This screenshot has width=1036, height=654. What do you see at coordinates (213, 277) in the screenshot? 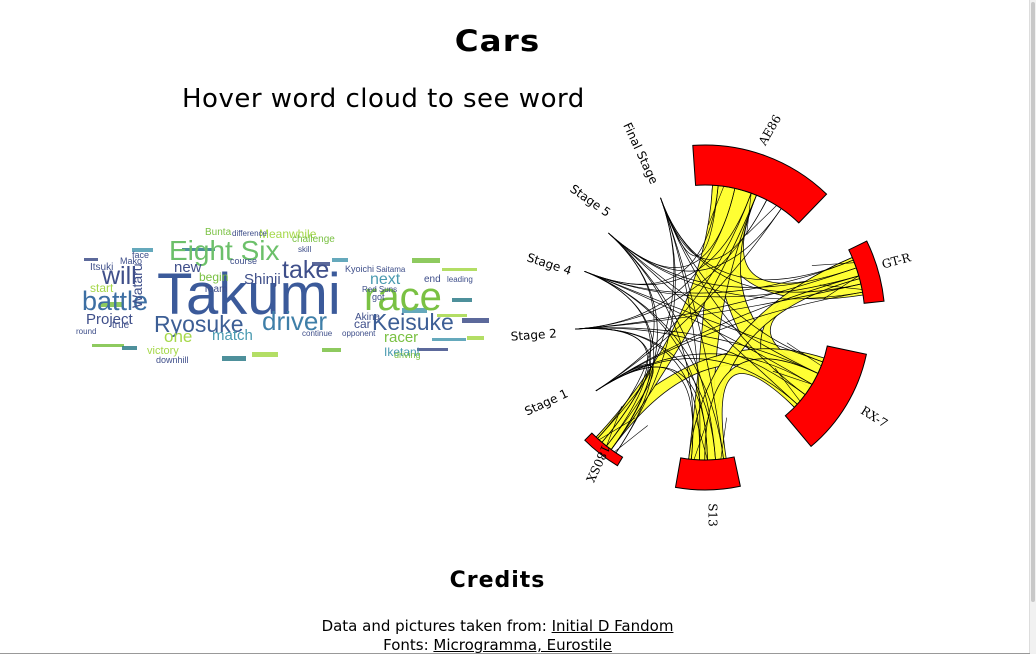
I see `wordcloud-word: begin` at bounding box center [213, 277].